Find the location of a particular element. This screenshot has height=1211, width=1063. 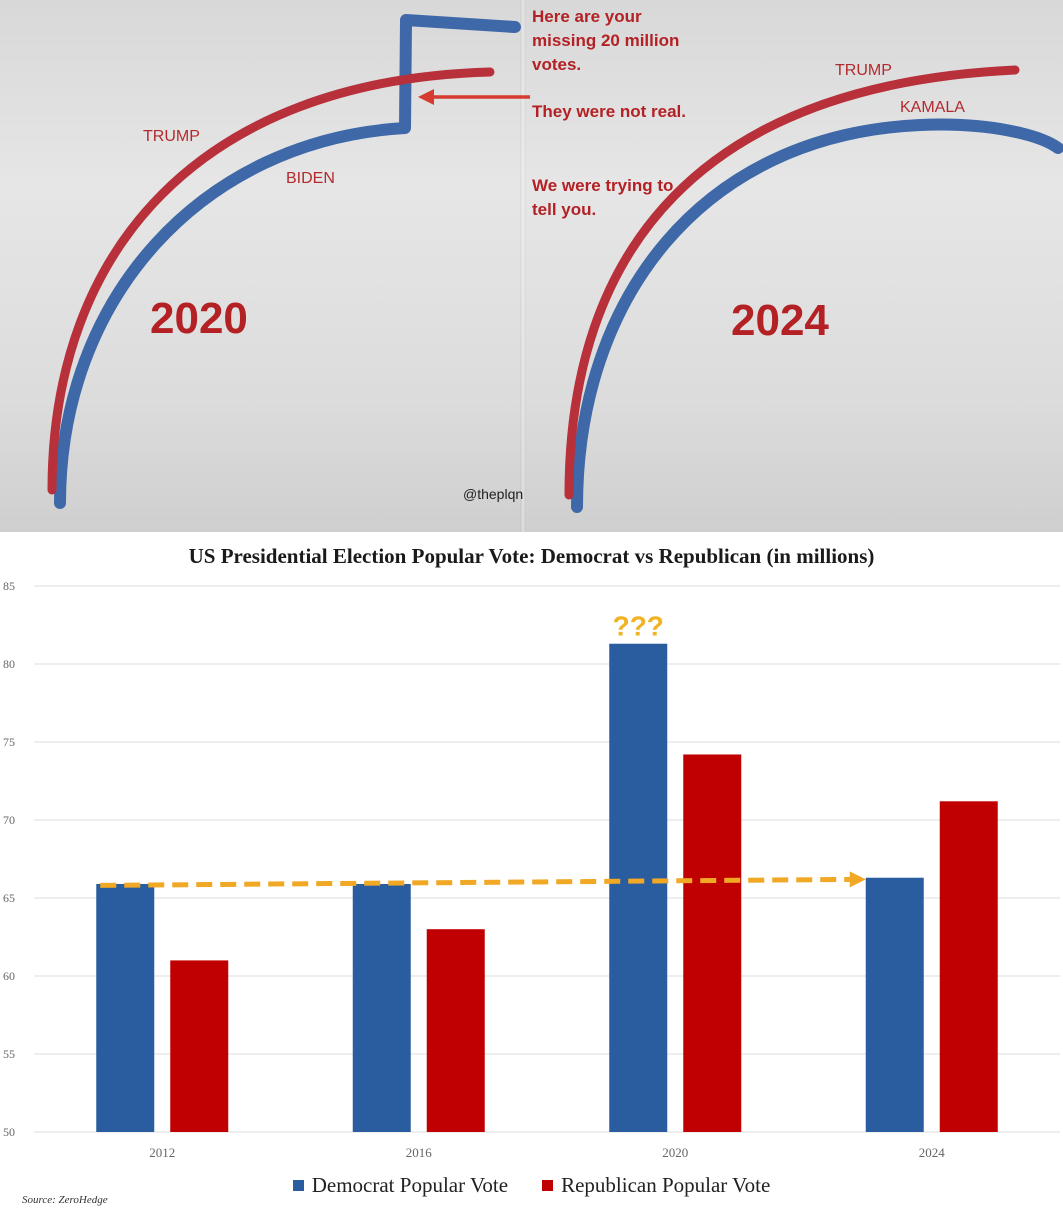

paper-fold is located at coordinates (523, 266).